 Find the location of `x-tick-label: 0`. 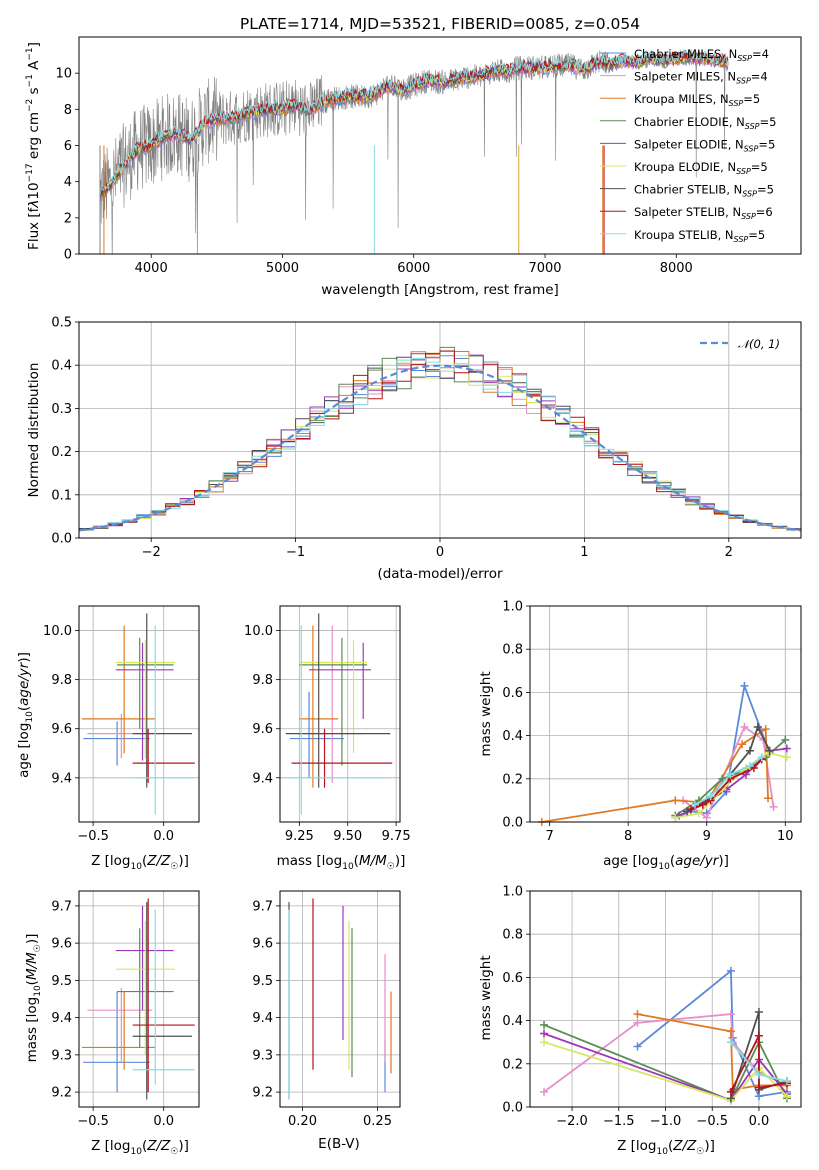

x-tick-label: 0 is located at coordinates (440, 552).